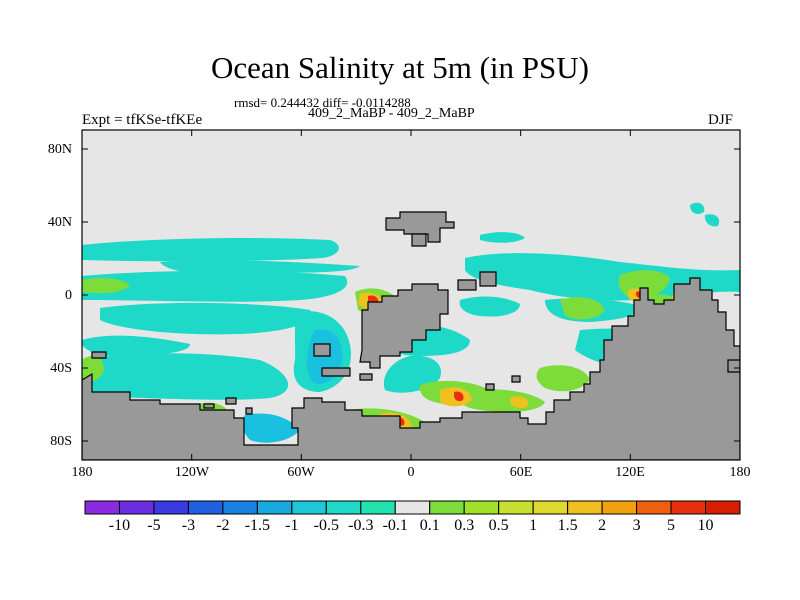  Describe the element at coordinates (630, 472) in the screenshot. I see `lon-label-120e: 120E` at that location.